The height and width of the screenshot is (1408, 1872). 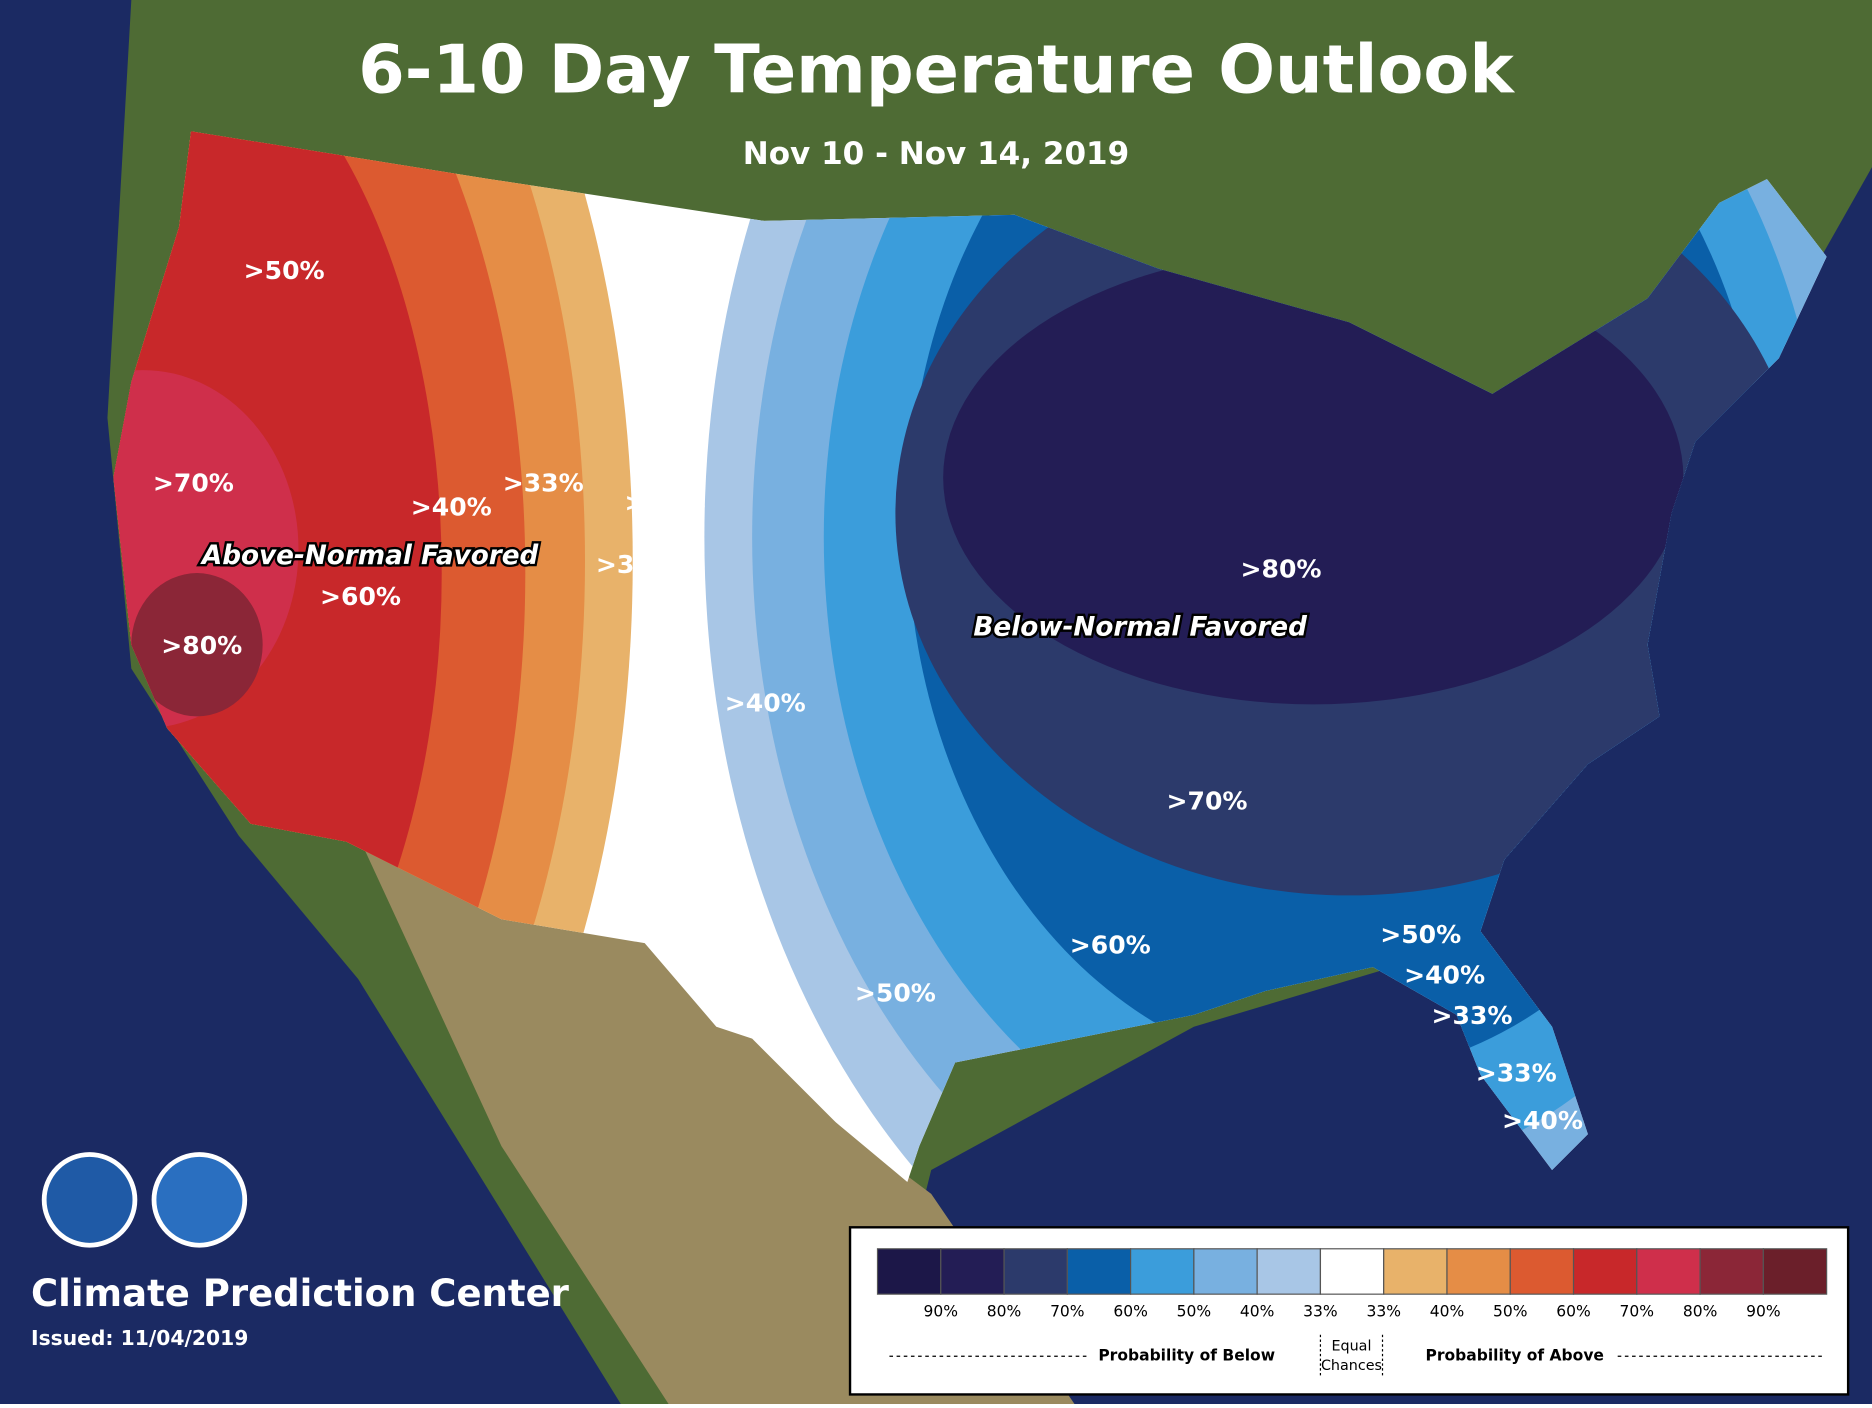 I want to click on noaa-logo, so click(x=89, y=1200).